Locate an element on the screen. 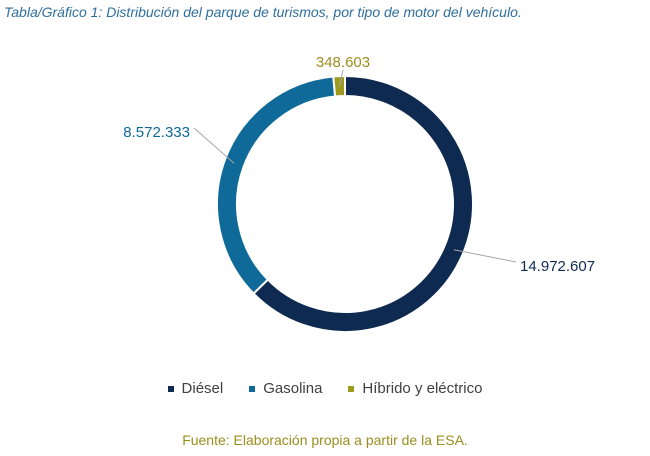 The image size is (650, 456). legend-label-hibrido: Híbrido y eléctrico is located at coordinates (422, 388).